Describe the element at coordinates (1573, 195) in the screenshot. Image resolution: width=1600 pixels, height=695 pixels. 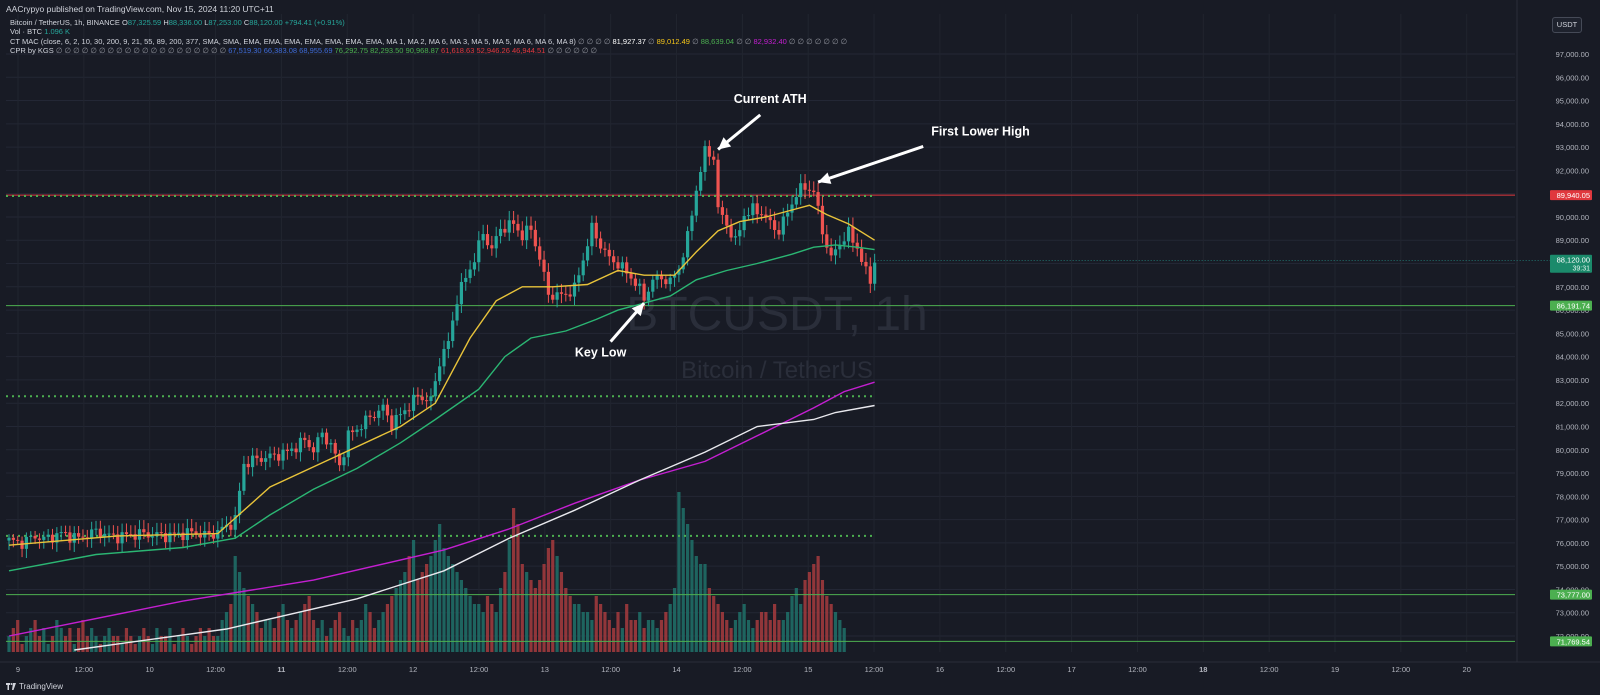
I see `level-price-label: 89,940.05` at that location.